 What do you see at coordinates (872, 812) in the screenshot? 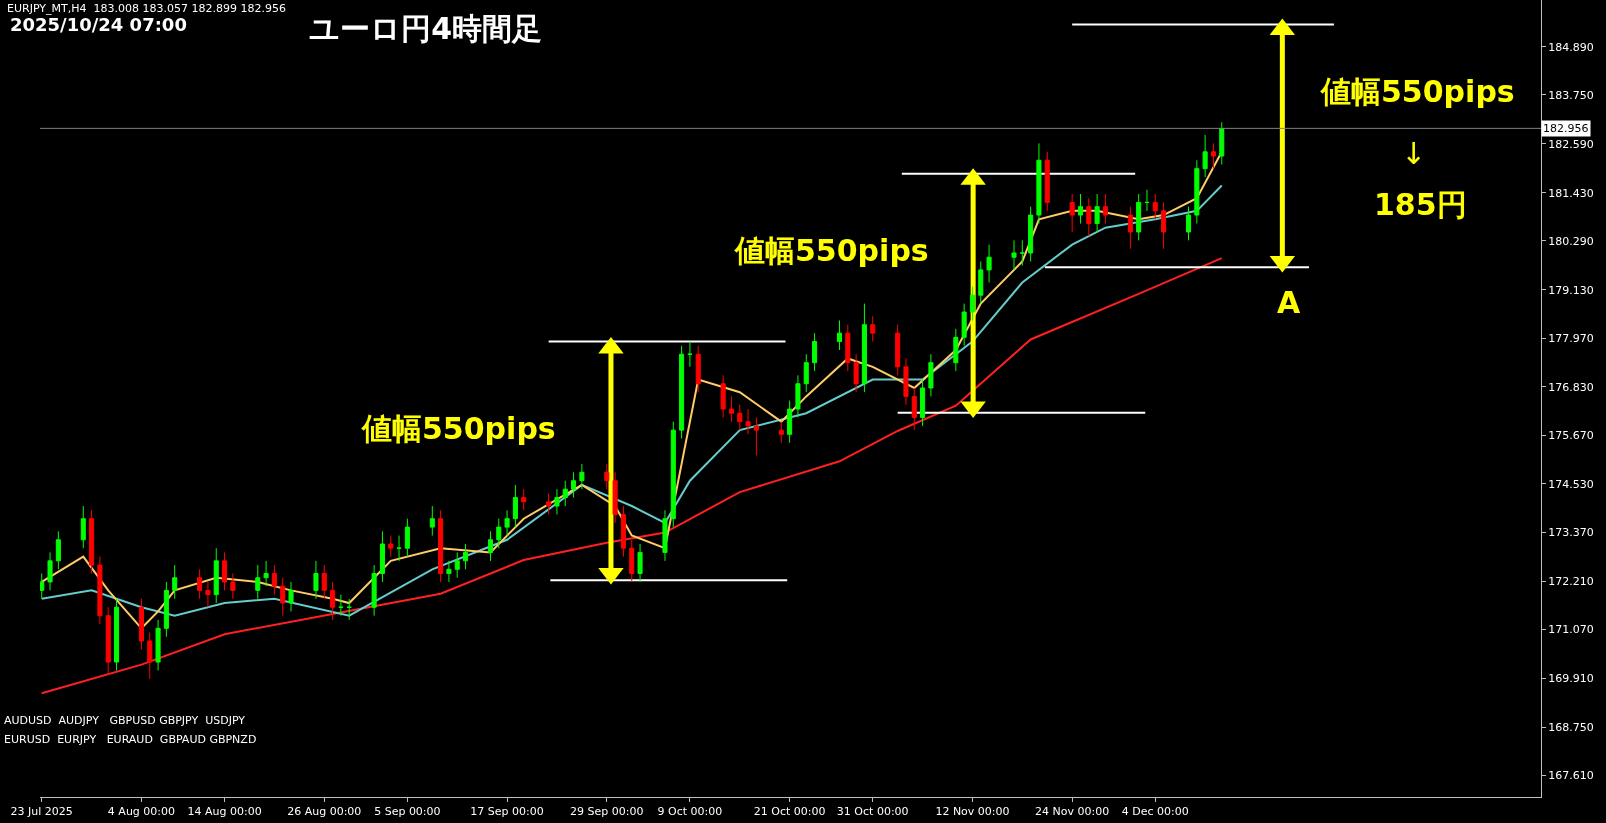
I see `x-tick-label: 31 Oct 00:00` at bounding box center [872, 812].